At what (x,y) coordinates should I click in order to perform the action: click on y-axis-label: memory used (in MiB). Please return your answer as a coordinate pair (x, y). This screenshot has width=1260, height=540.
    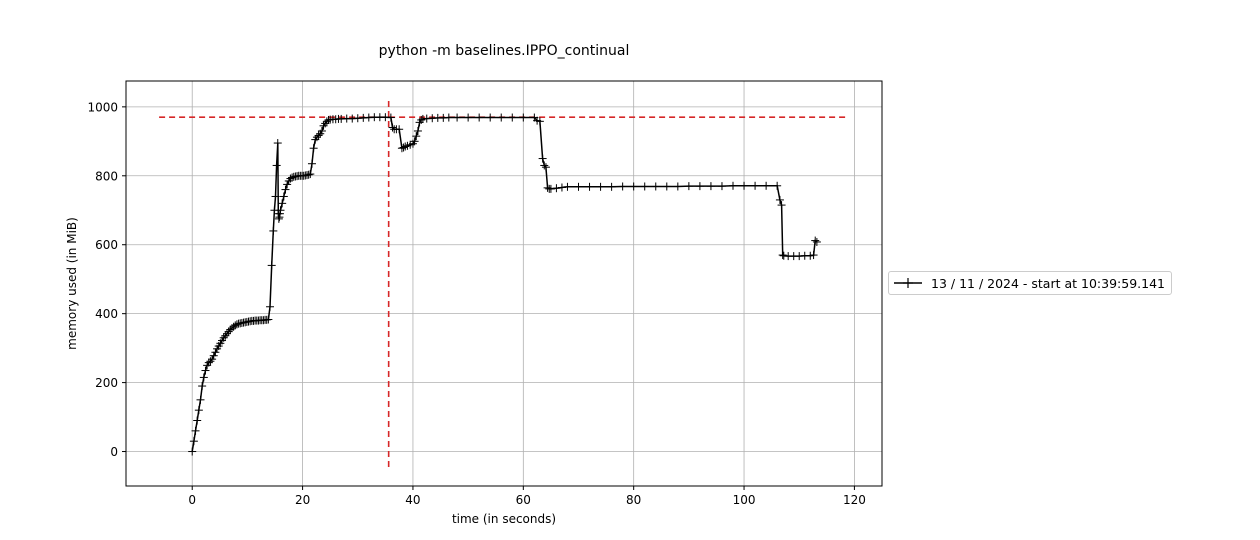
    Looking at the image, I should click on (72, 283).